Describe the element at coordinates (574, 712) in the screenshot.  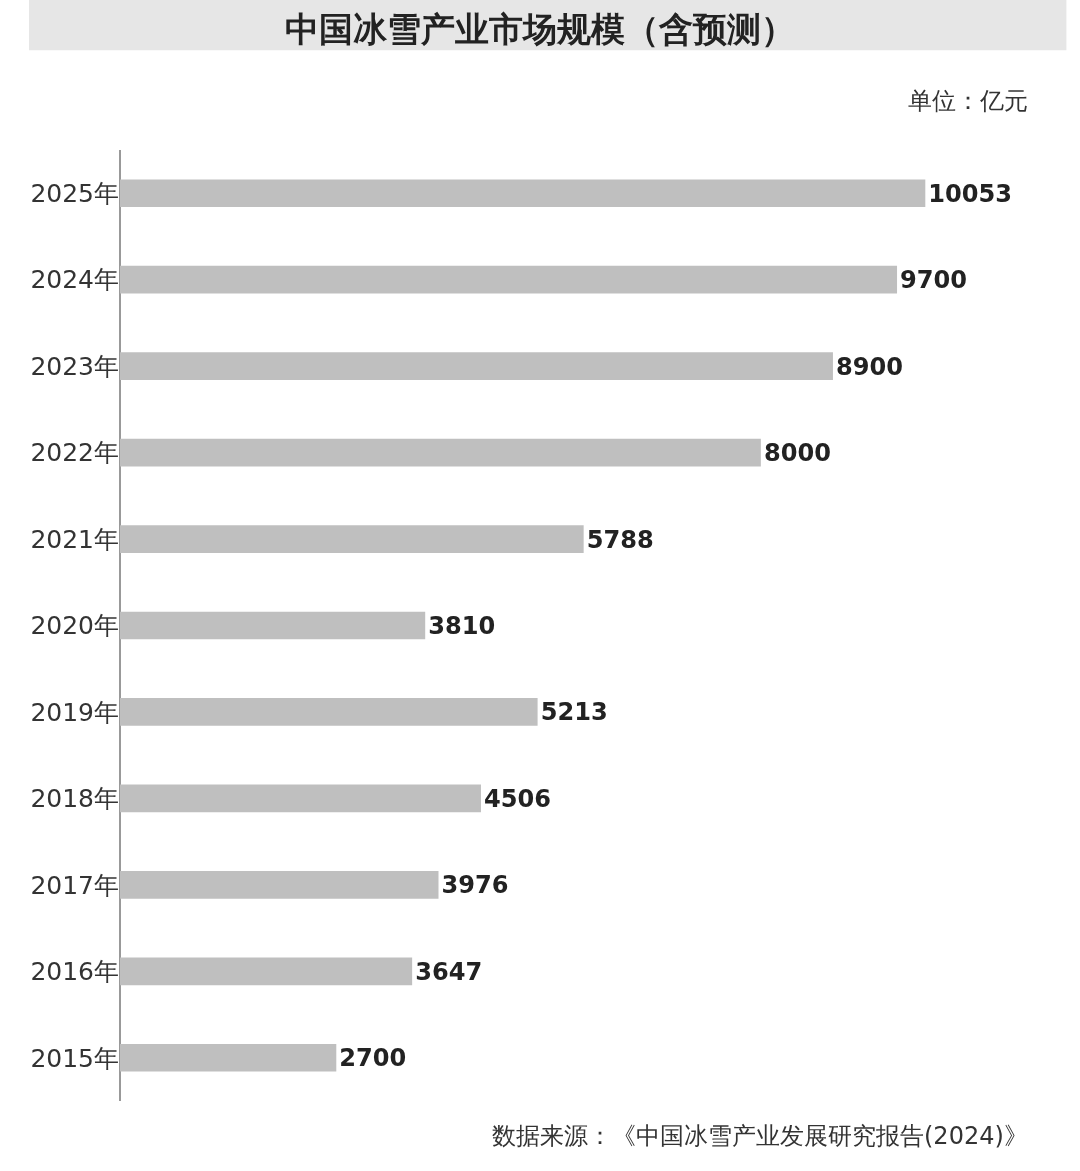
I see `data-label: 5213` at that location.